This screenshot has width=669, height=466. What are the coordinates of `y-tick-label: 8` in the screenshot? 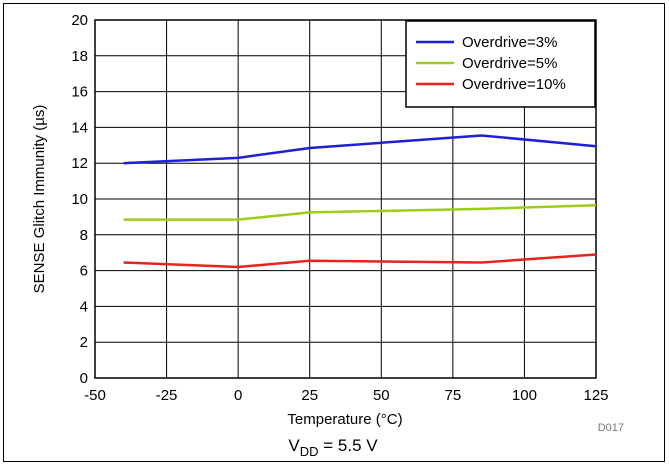 It's located at (84, 235).